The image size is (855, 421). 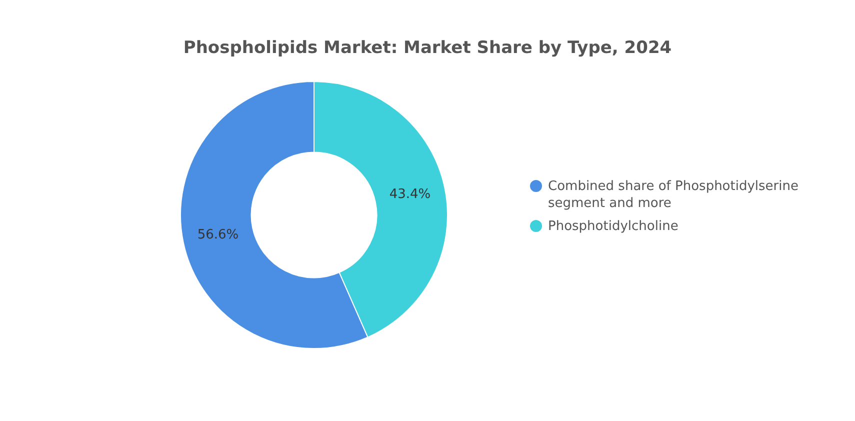 What do you see at coordinates (674, 195) in the screenshot?
I see `legend-label: Combined share of Phosphotidylserine segment and more` at bounding box center [674, 195].